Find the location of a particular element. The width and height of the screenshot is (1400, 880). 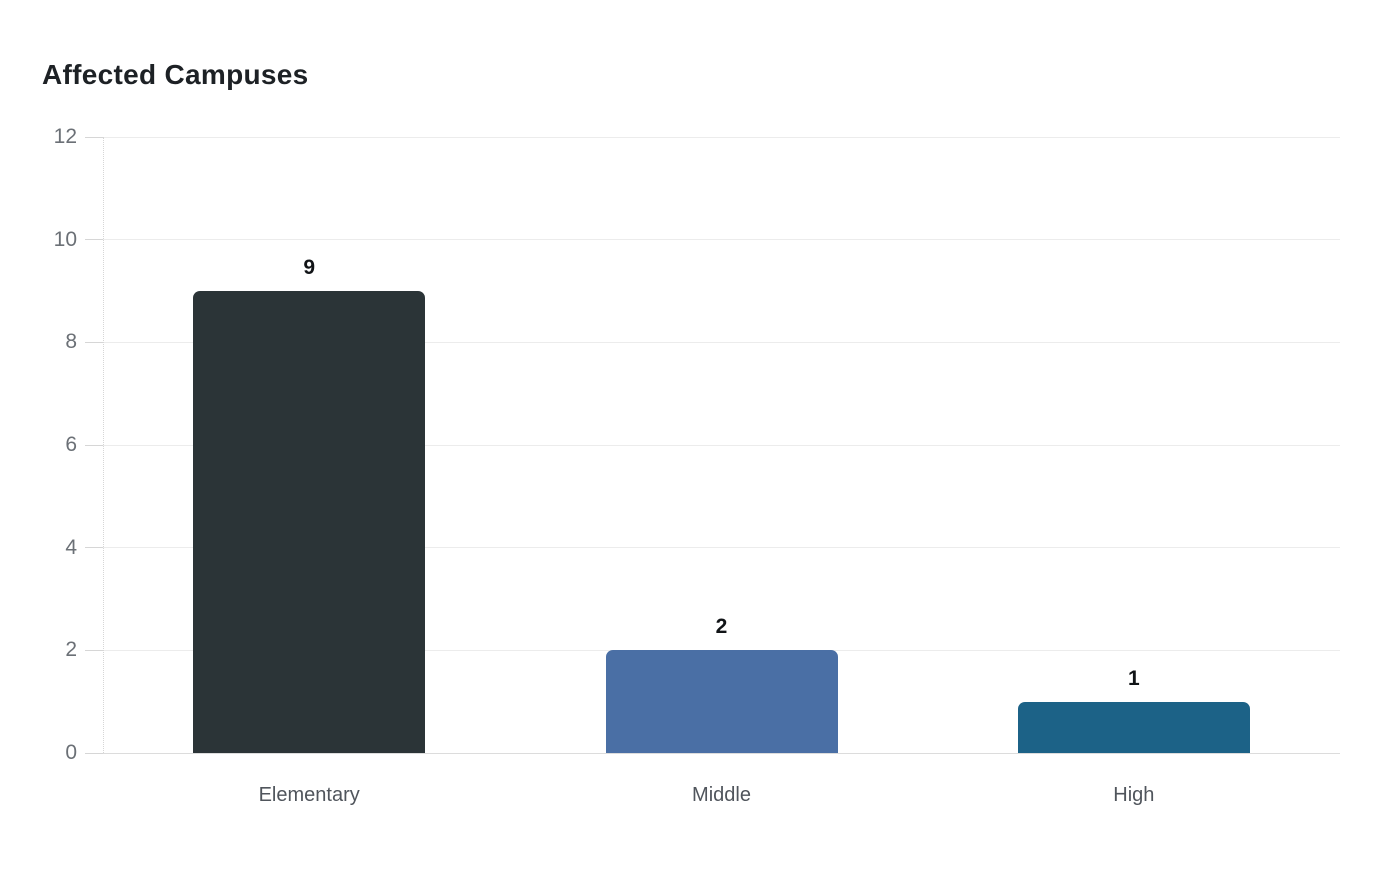

y-tick-label-6: 6 is located at coordinates (71, 444).